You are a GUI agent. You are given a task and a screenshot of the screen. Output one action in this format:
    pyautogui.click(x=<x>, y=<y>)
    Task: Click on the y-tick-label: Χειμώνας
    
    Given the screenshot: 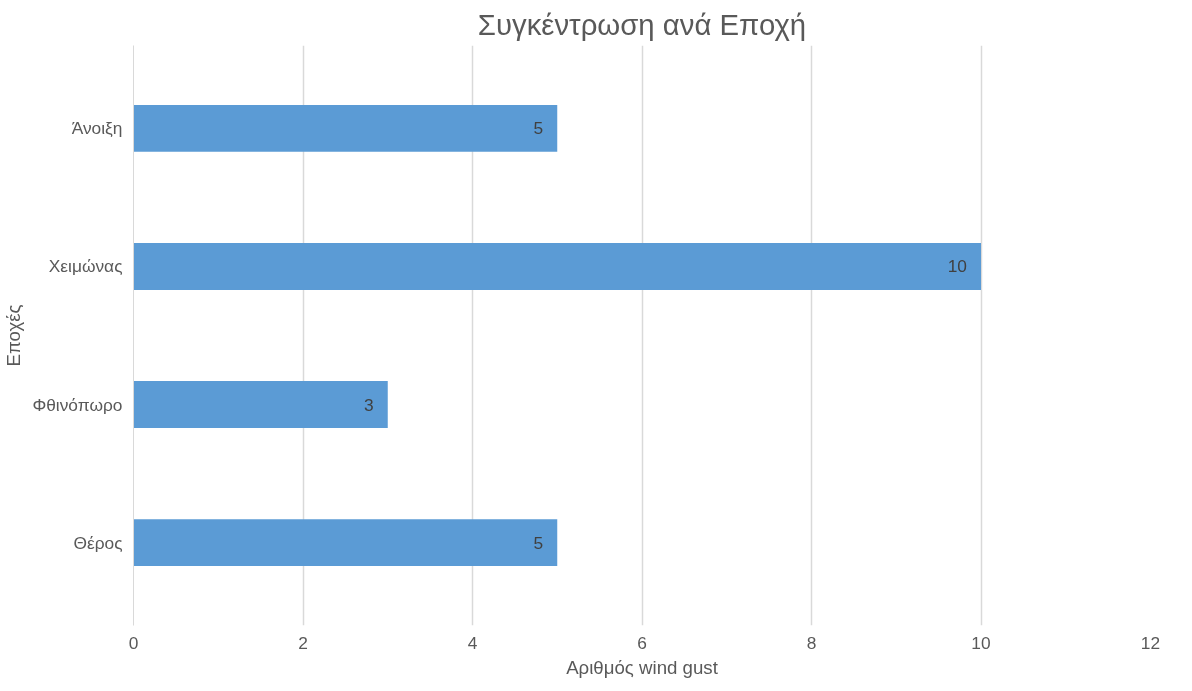 What is the action you would take?
    pyautogui.click(x=85, y=266)
    